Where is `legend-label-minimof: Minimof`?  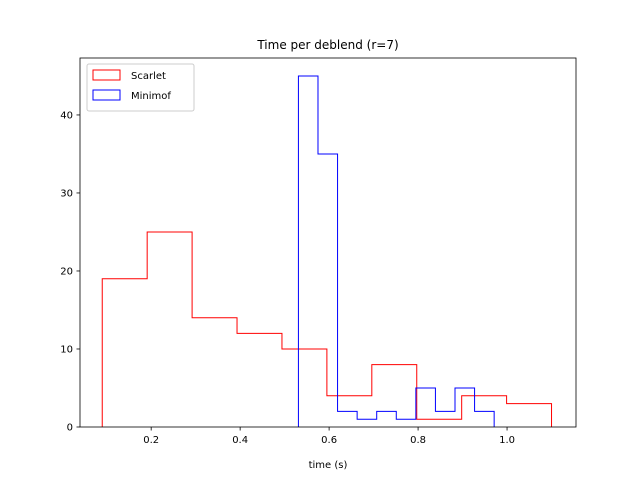 legend-label-minimof: Minimof is located at coordinates (151, 96).